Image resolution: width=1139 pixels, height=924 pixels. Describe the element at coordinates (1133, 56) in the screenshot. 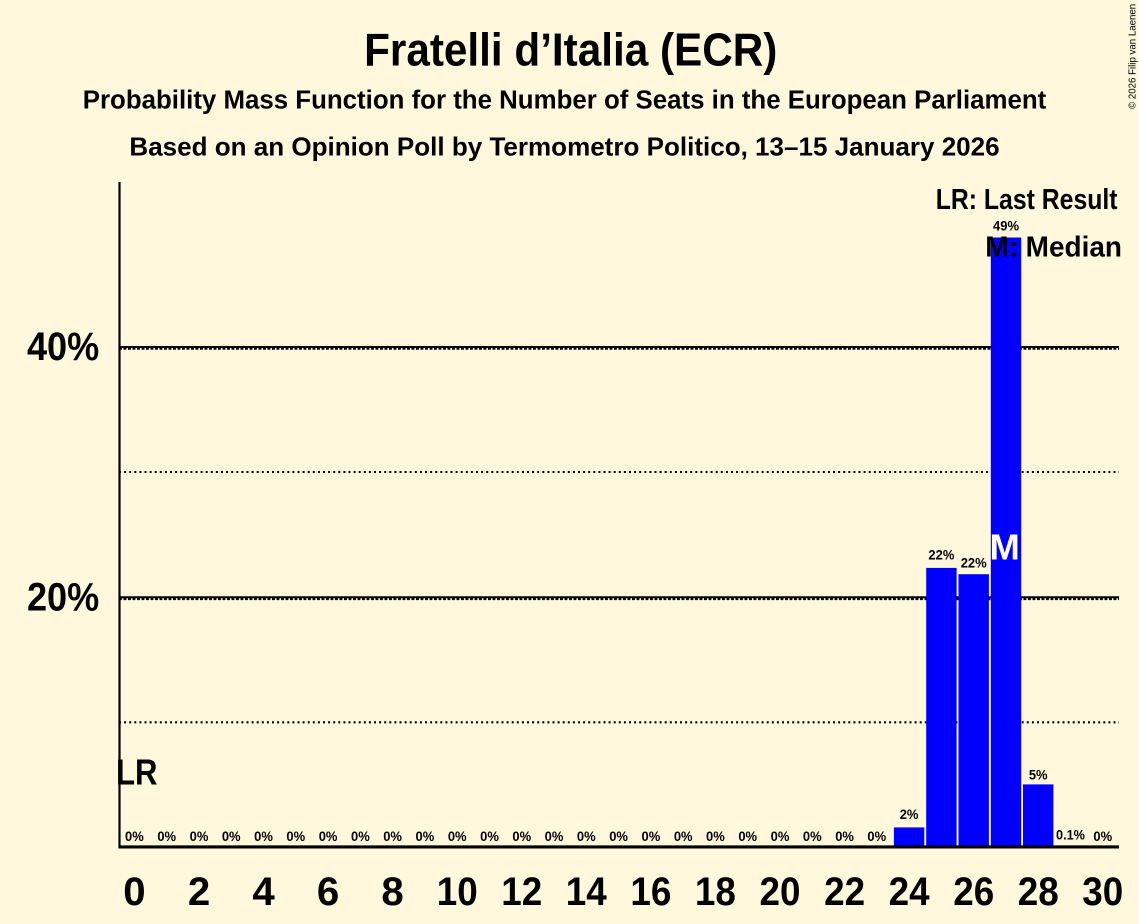

I see `svg-text: © 2026 Filip van Laenen` at that location.